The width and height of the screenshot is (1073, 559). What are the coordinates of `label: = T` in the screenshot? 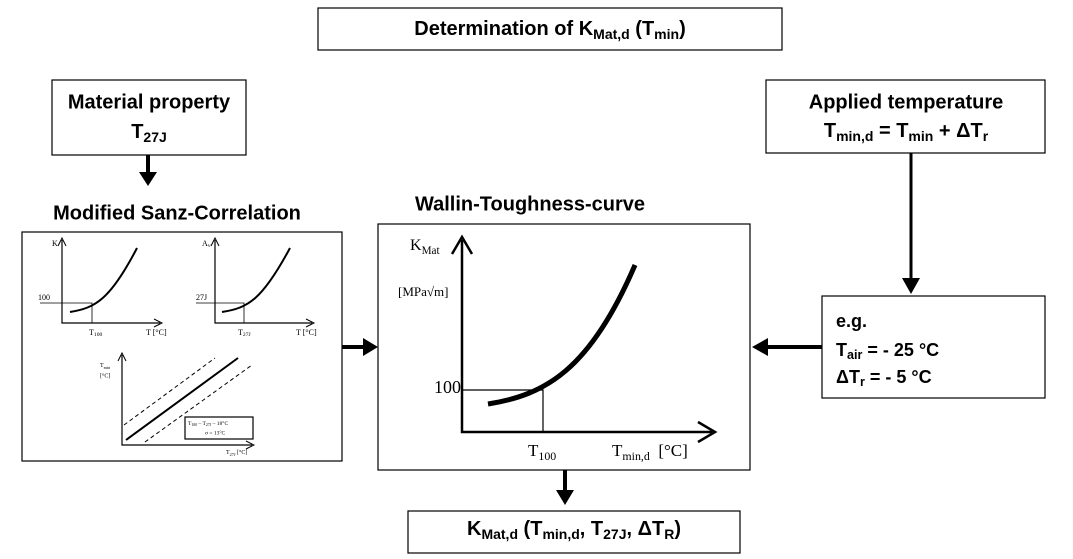 It's located at (890, 131).